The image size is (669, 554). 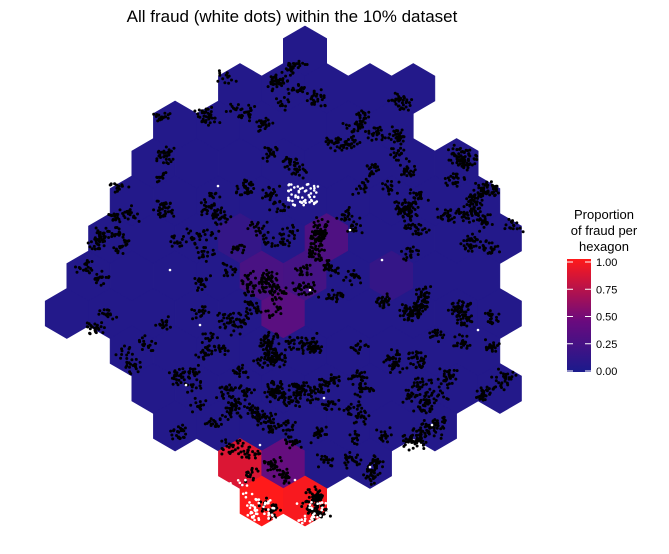 I want to click on legend-tick-label: 0.25, so click(x=606, y=345).